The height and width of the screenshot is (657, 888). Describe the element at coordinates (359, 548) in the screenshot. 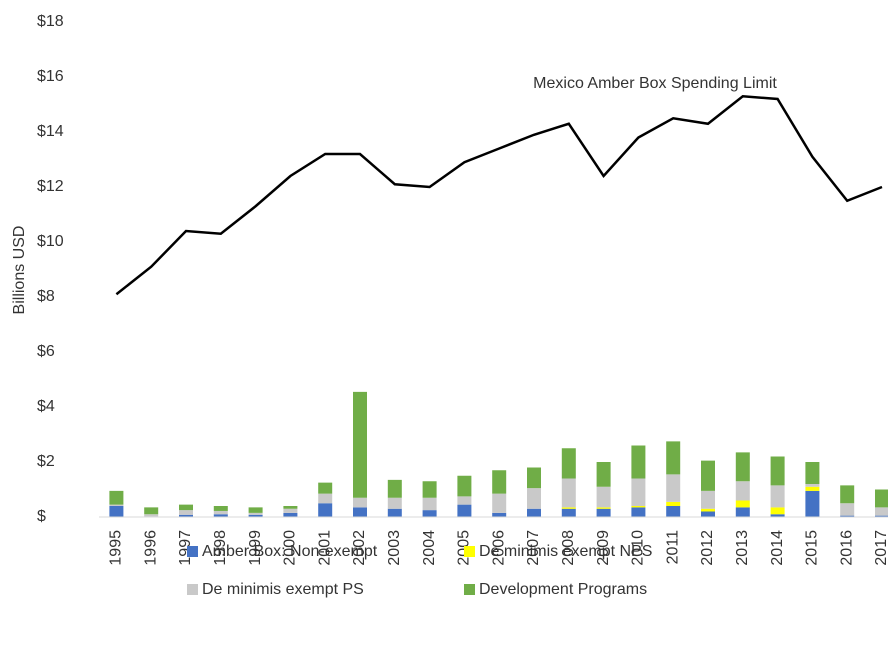

I see `x-tick-label: 2002` at that location.